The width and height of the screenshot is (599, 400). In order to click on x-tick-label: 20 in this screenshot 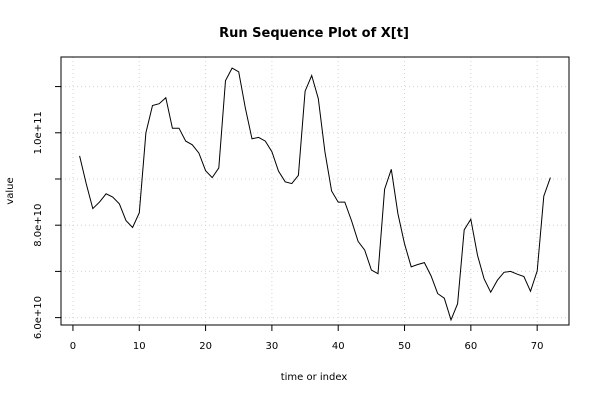, I will do `click(205, 346)`.